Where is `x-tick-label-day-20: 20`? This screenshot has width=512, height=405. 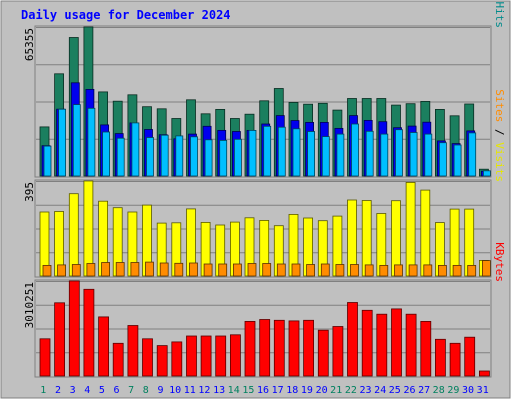 x-tick-label-day-20: 20 is located at coordinates (322, 390).